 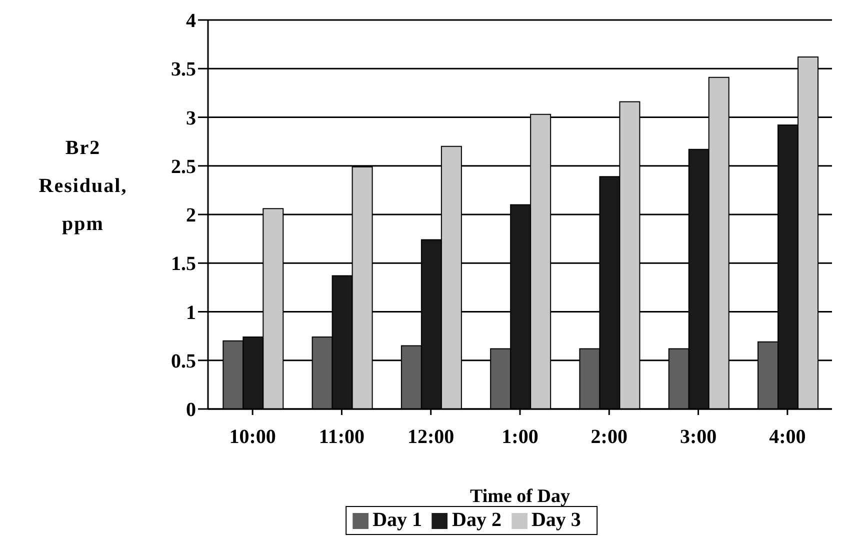 What do you see at coordinates (183, 361) in the screenshot?
I see `y-tick-label: 0.5` at bounding box center [183, 361].